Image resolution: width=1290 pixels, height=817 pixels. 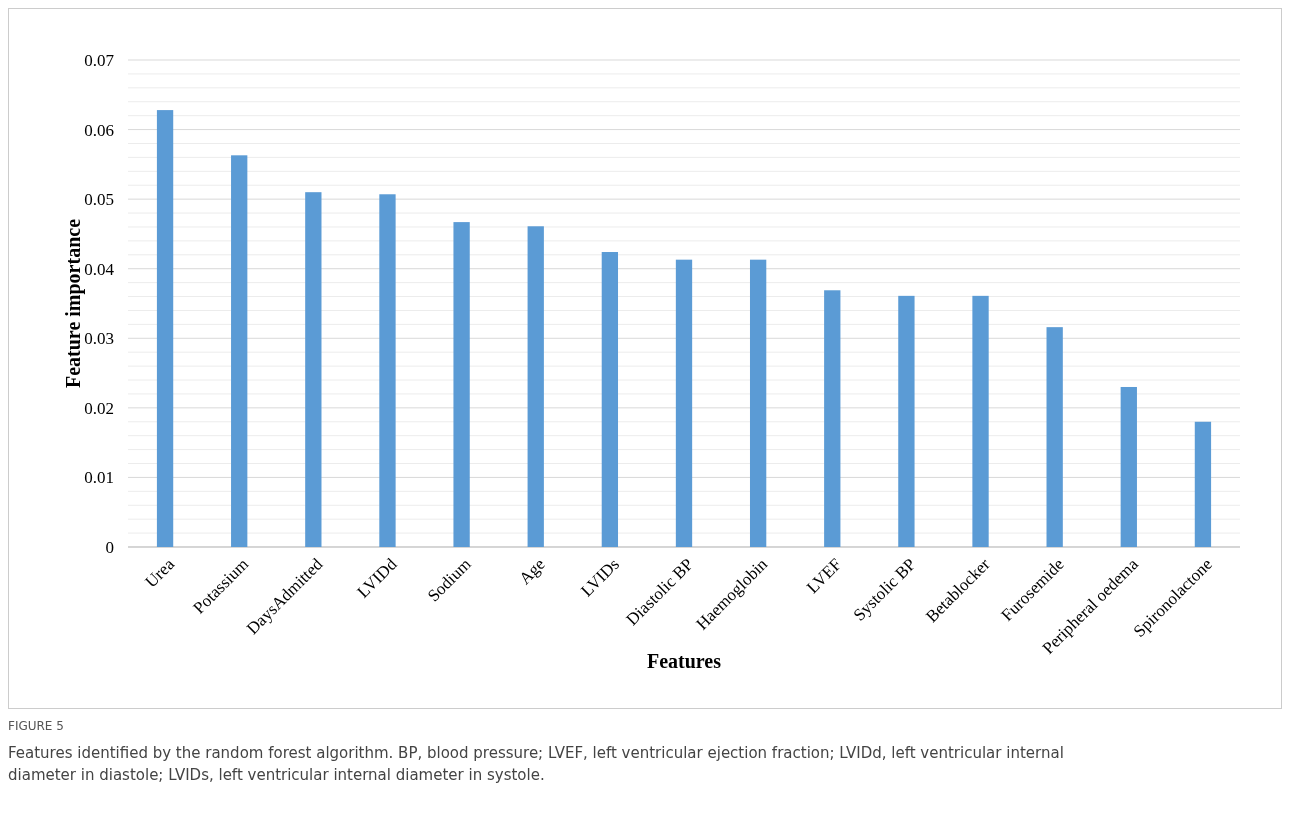 I want to click on caption: FIGURE 5, so click(x=36, y=726).